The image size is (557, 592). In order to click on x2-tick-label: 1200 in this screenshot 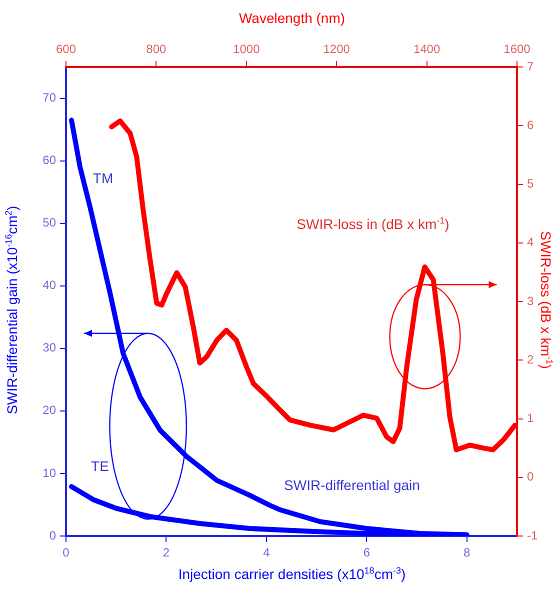, I will do `click(336, 49)`.